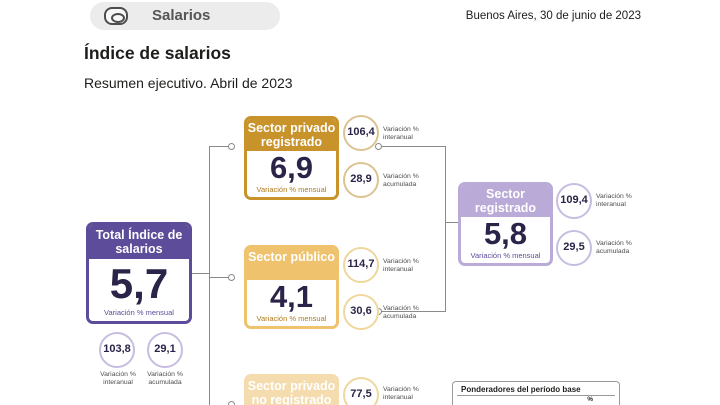 The width and height of the screenshot is (720, 405). Describe the element at coordinates (291, 296) in the screenshot. I see `public-sector-value: 4,1` at that location.